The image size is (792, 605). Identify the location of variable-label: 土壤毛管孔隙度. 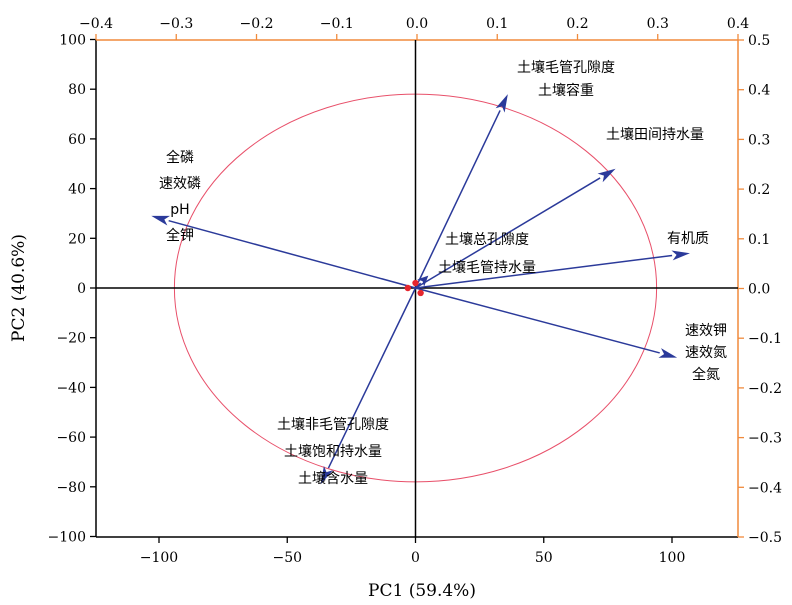
(566, 67).